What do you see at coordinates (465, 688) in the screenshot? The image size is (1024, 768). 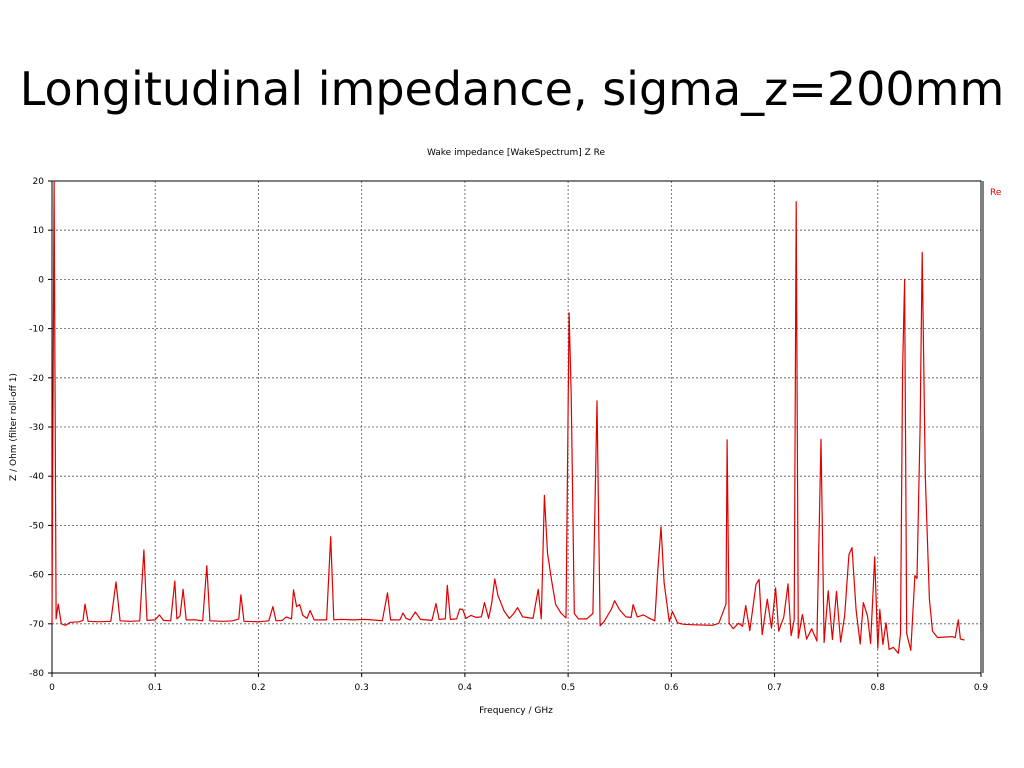 I see `x-tick-label: 0.4` at bounding box center [465, 688].